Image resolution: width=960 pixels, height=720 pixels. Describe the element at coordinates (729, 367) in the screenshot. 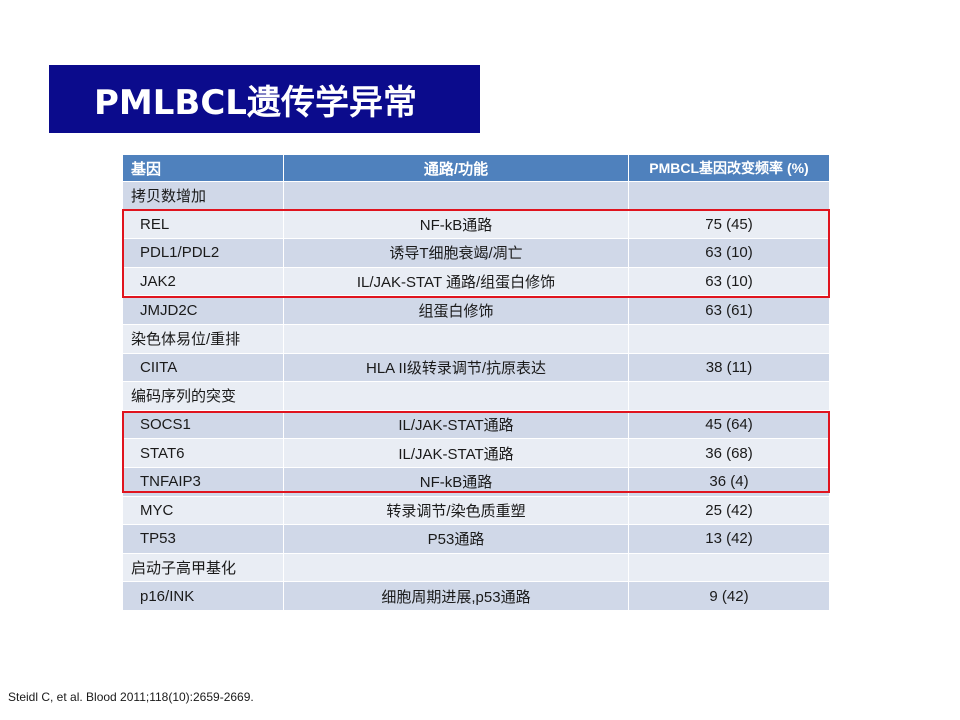

I see `frequency-cell: 38 (11)` at that location.